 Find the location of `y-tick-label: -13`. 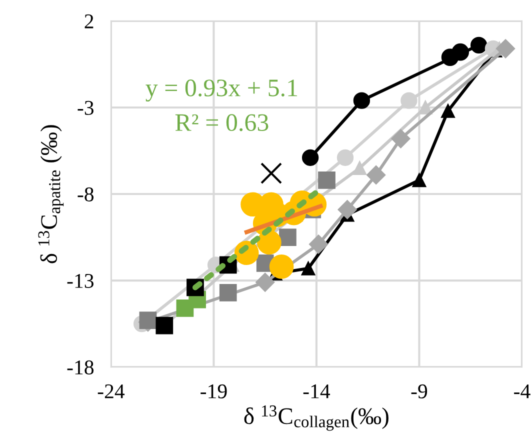

y-tick-label: -13 is located at coordinates (80, 281).